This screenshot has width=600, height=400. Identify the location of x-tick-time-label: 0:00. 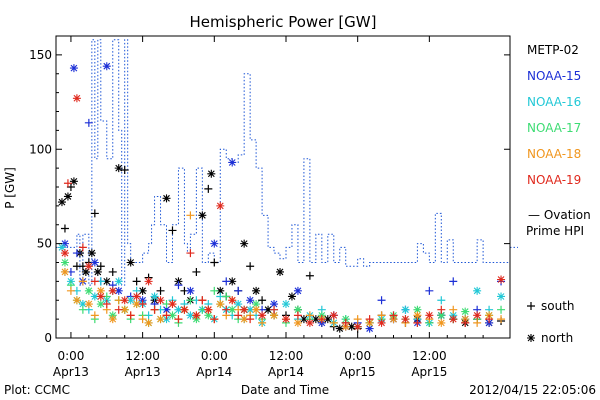
(70, 356).